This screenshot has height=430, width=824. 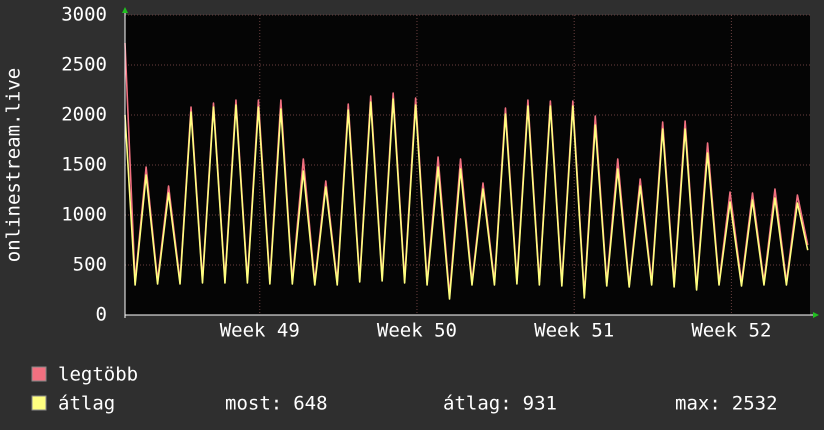 I want to click on stat-value: 2532, so click(x=755, y=404).